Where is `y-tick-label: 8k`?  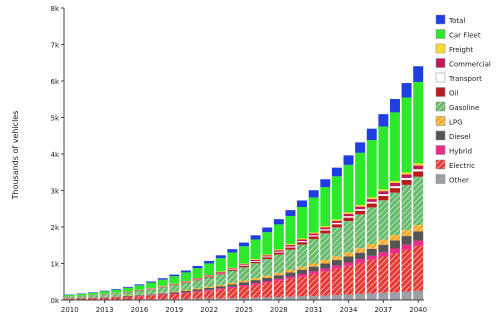
y-tick-label: 8k is located at coordinates (54, 9).